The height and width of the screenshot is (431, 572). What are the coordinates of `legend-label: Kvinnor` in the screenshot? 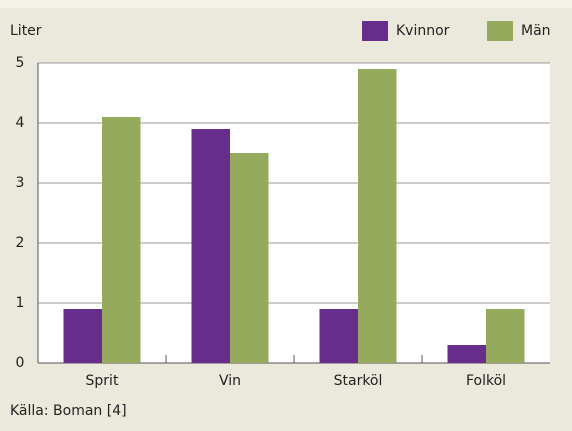 It's located at (423, 31).